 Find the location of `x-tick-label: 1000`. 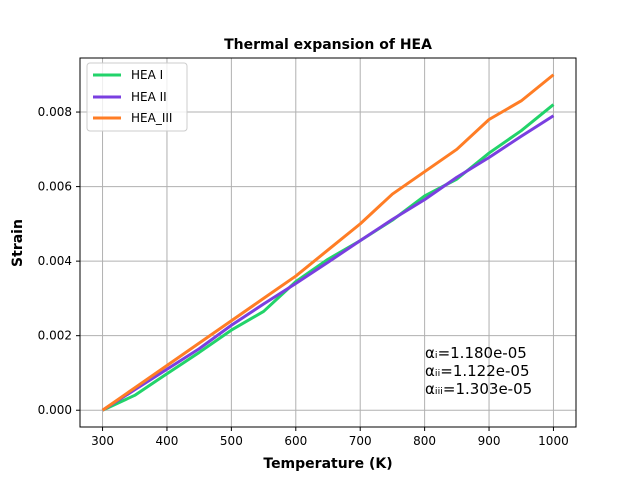

x-tick-label: 1000 is located at coordinates (553, 441).